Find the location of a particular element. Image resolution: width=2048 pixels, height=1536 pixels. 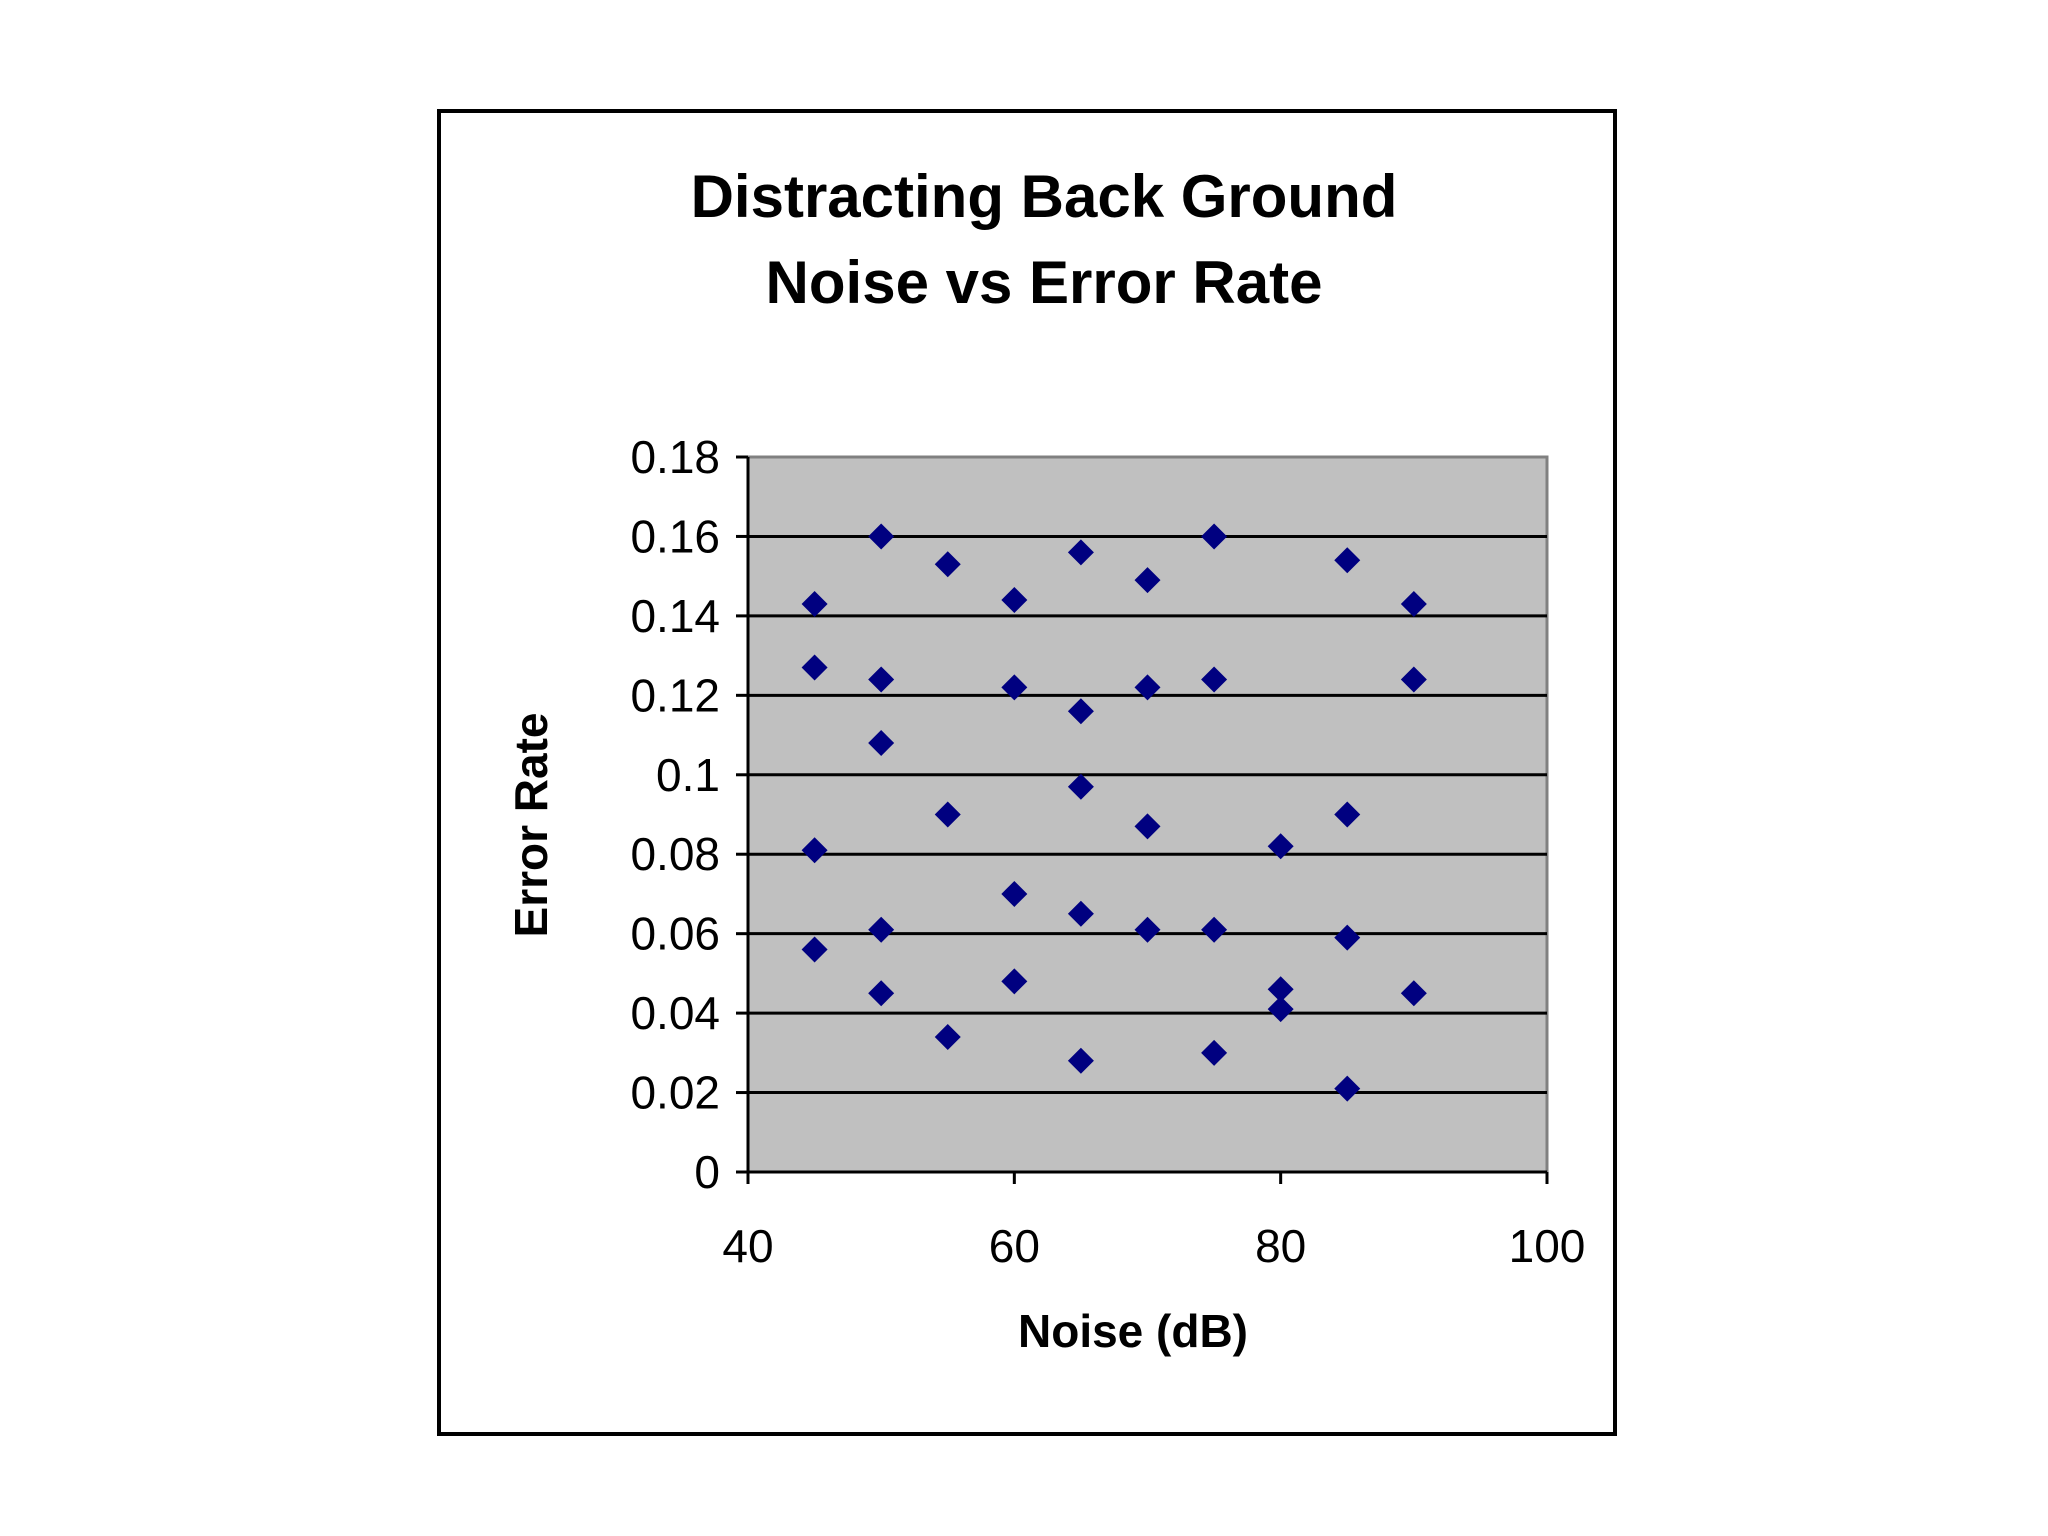

x-tick-label: 60 is located at coordinates (1014, 1246).